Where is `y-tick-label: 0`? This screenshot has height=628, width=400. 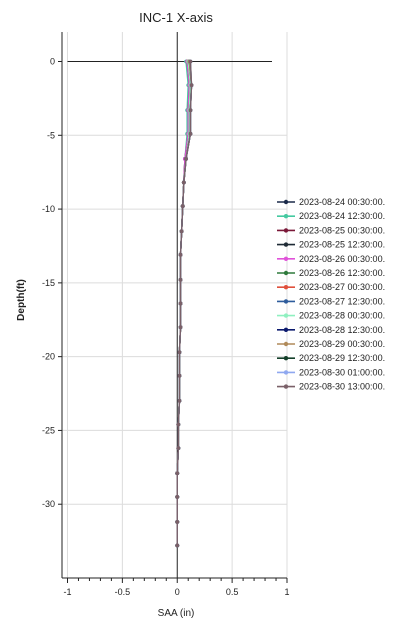
y-tick-label: 0 is located at coordinates (52, 62).